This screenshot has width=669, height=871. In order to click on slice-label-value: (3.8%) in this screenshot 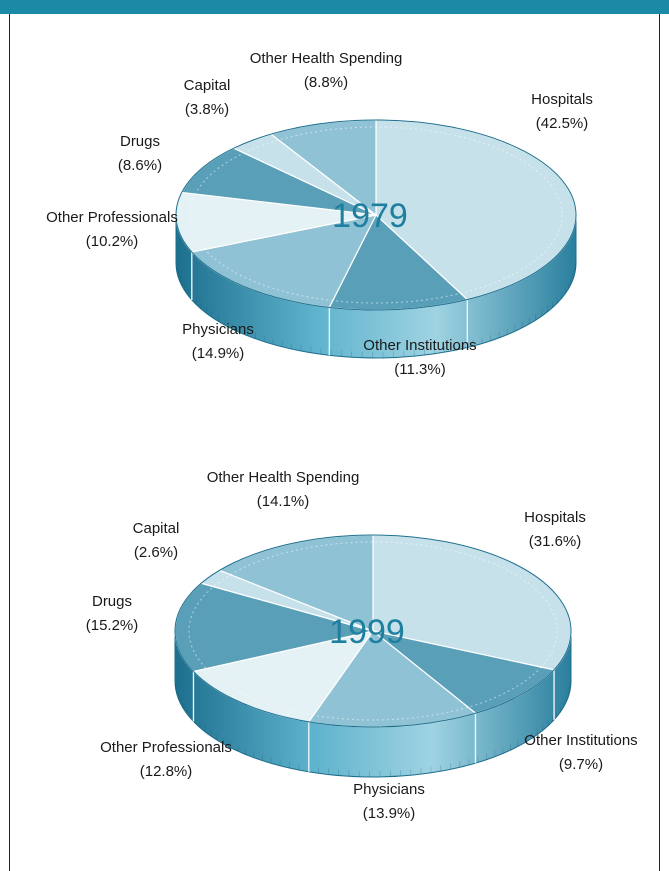, I will do `click(207, 109)`.